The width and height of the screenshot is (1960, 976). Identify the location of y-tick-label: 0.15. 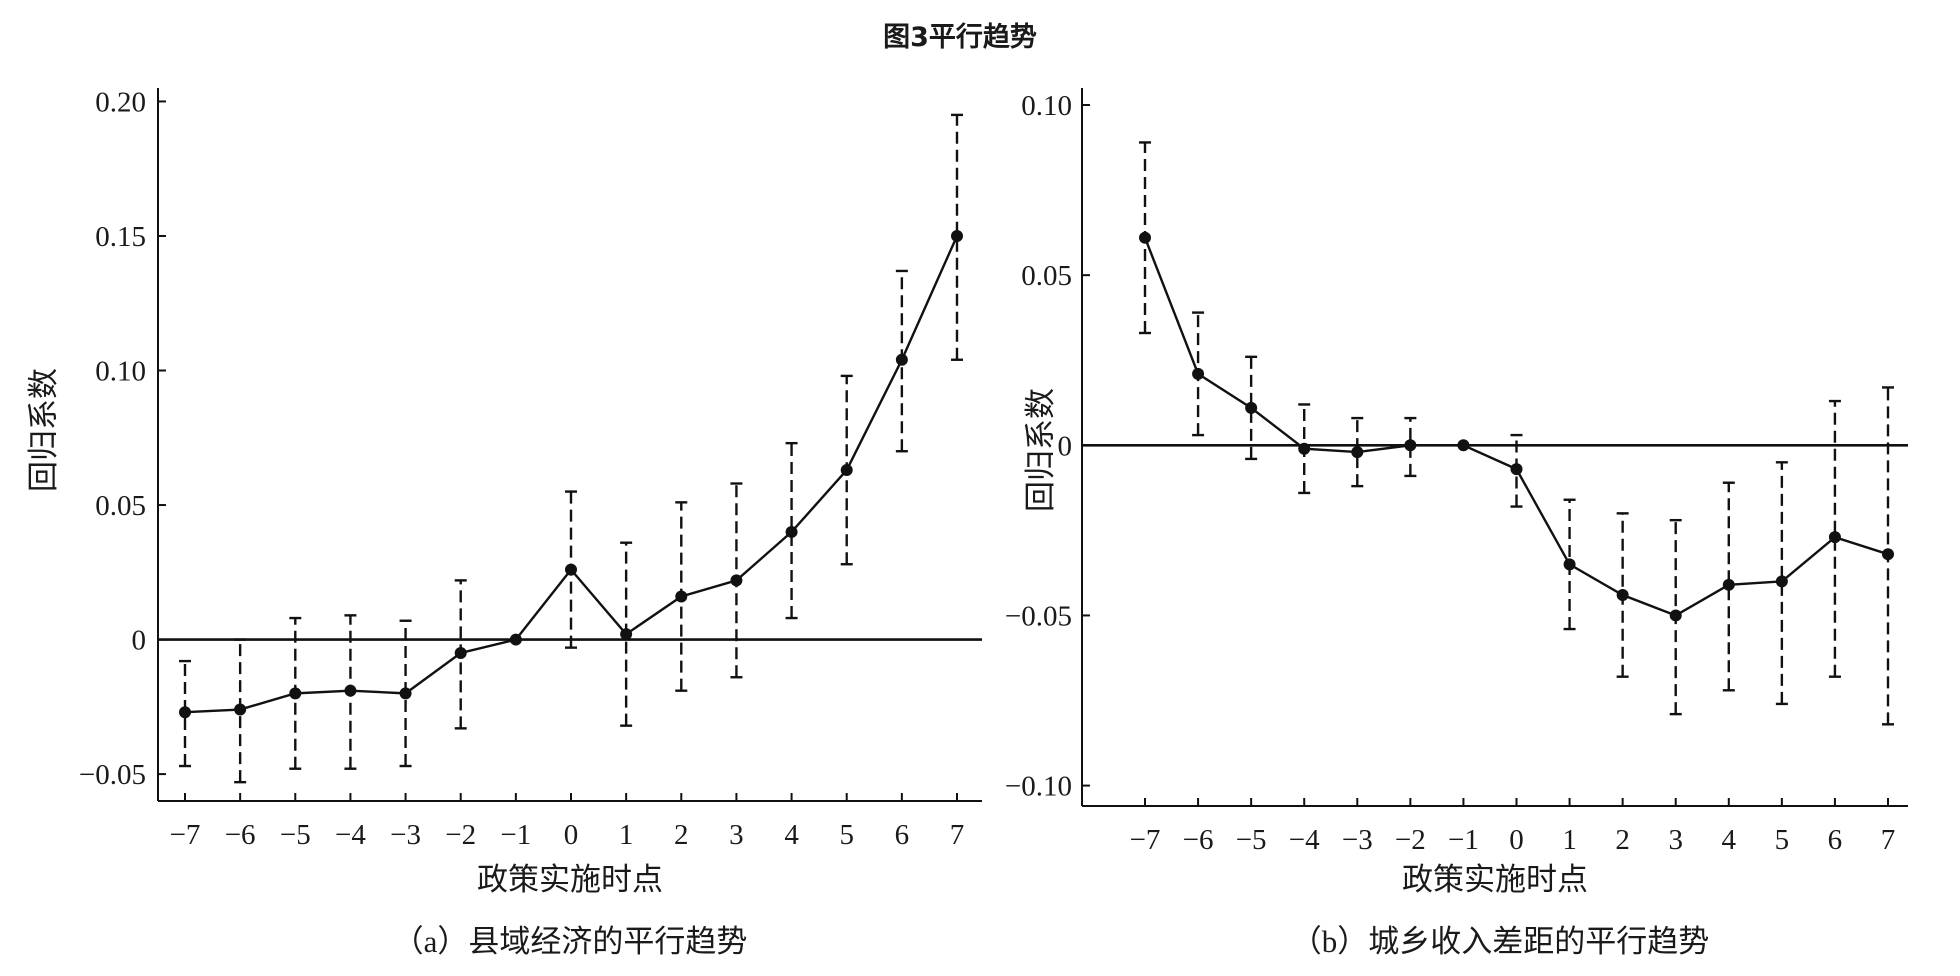
(120, 237).